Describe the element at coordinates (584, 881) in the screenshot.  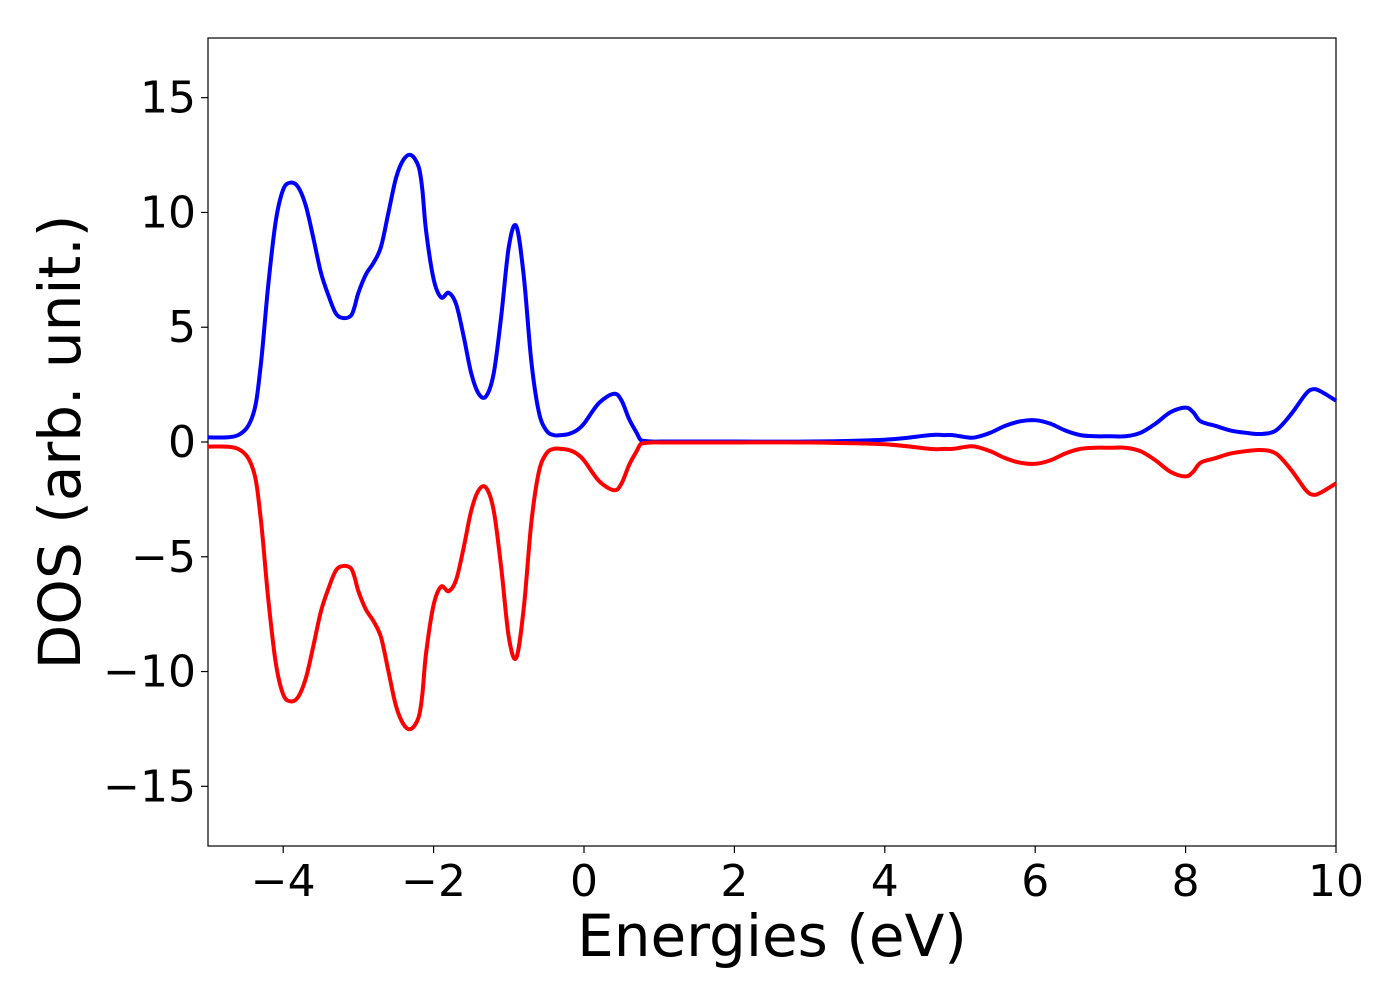
I see `x-tick-label: 0` at that location.